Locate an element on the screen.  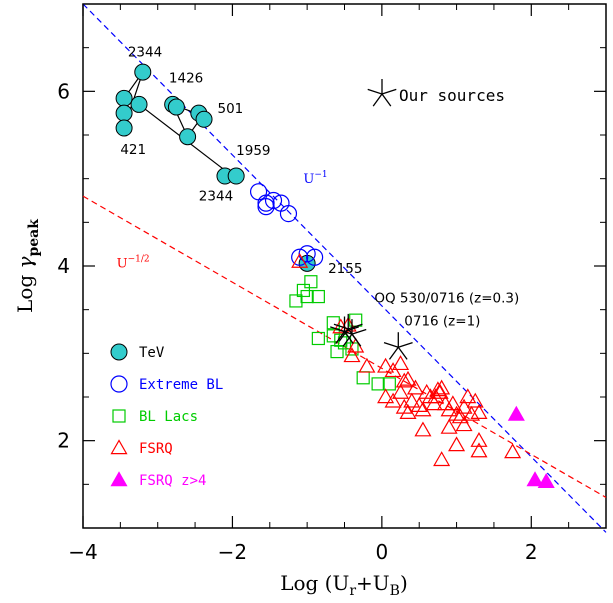
x-axis-title: Log (Ur+UB) is located at coordinates (344, 585).